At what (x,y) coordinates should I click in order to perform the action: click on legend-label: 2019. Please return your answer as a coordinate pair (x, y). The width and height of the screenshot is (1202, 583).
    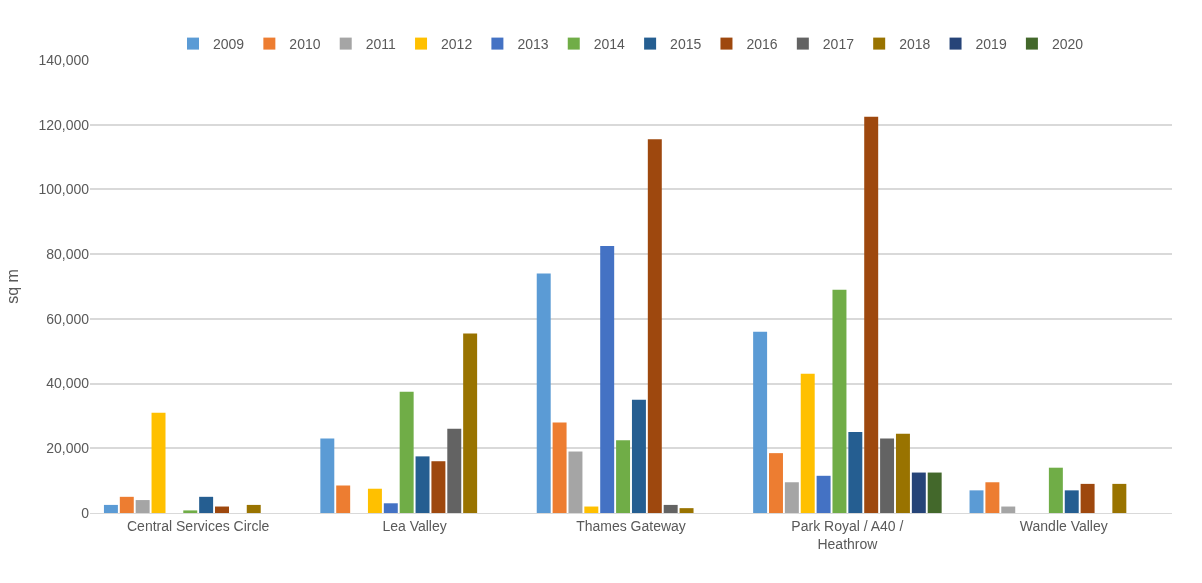
    Looking at the image, I should click on (991, 44).